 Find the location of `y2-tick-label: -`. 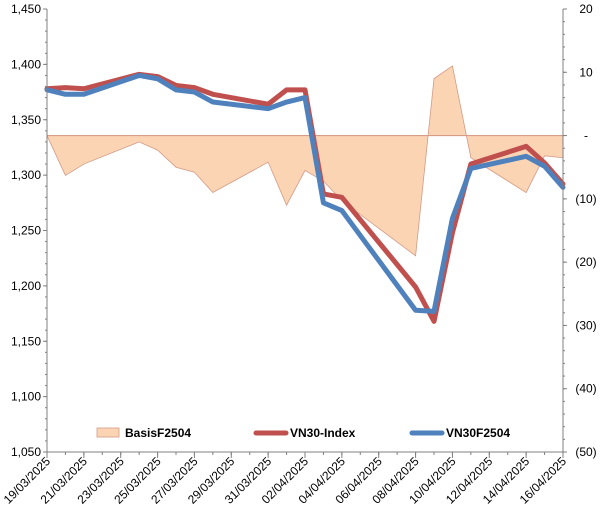

y2-tick-label: - is located at coordinates (586, 136).